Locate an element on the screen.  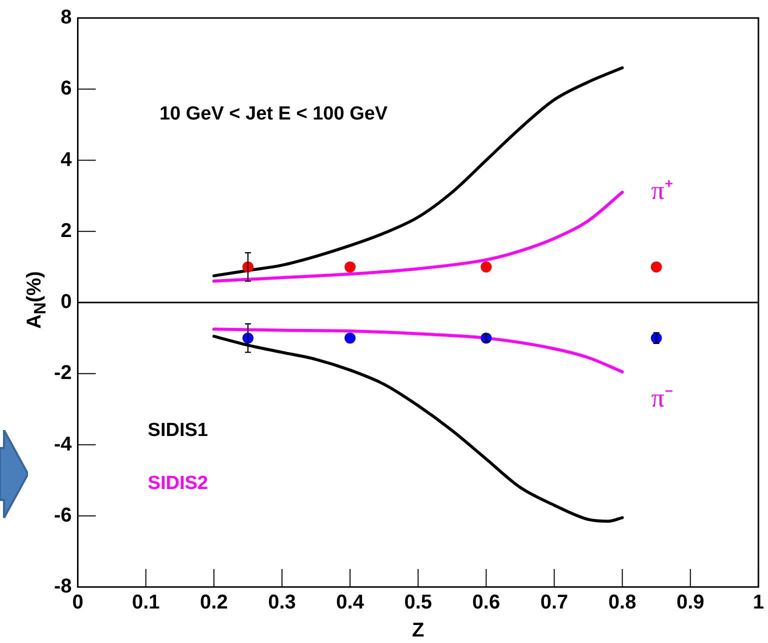
x-tick-label: 0.3 is located at coordinates (282, 603).